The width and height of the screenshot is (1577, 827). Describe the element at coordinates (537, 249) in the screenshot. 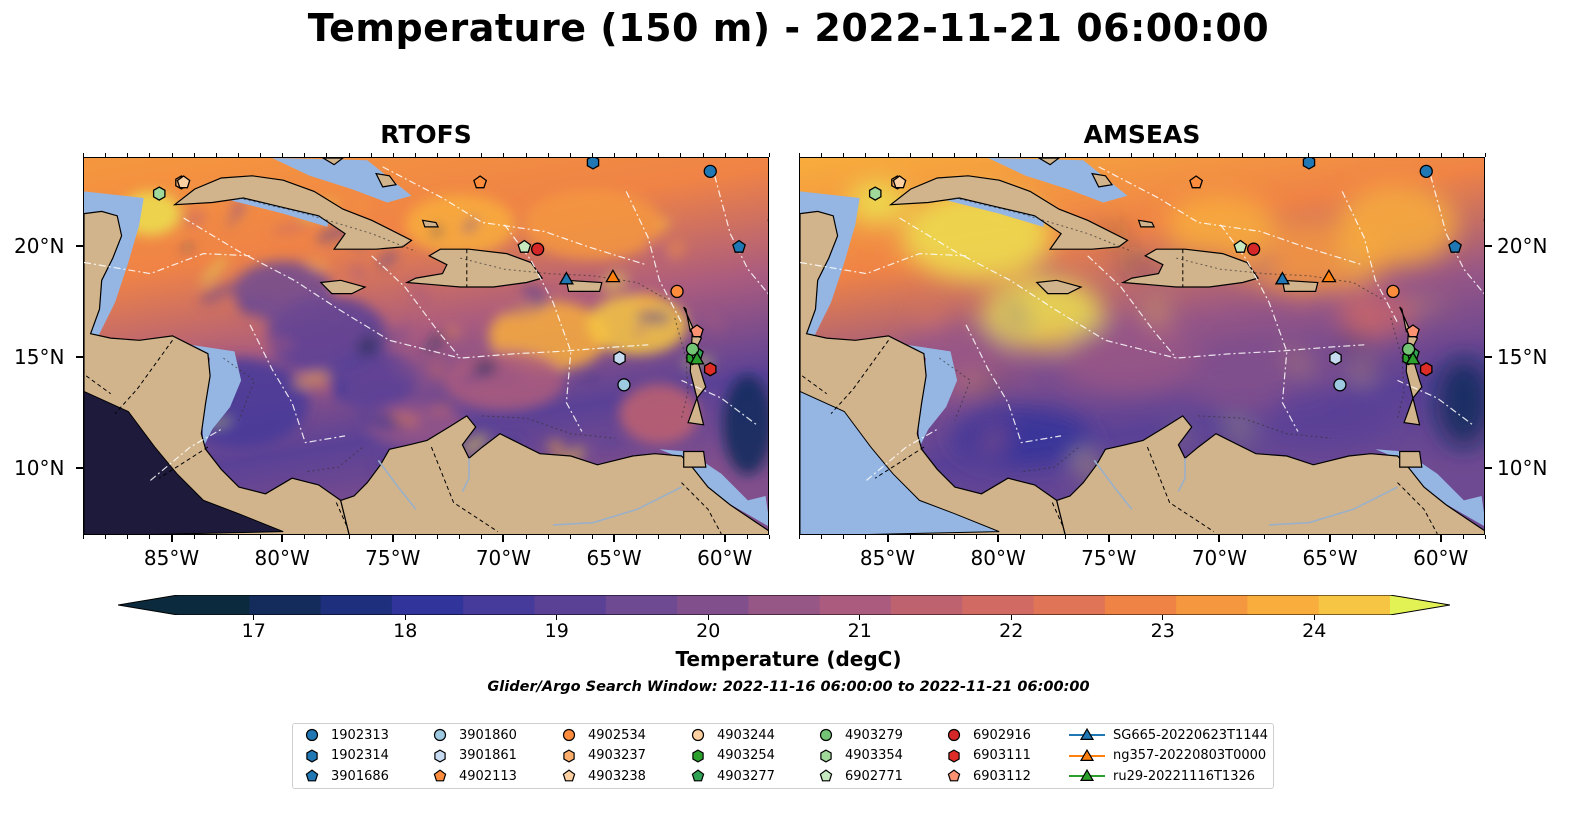

I see `argo-float-6902916-rtofs` at that location.